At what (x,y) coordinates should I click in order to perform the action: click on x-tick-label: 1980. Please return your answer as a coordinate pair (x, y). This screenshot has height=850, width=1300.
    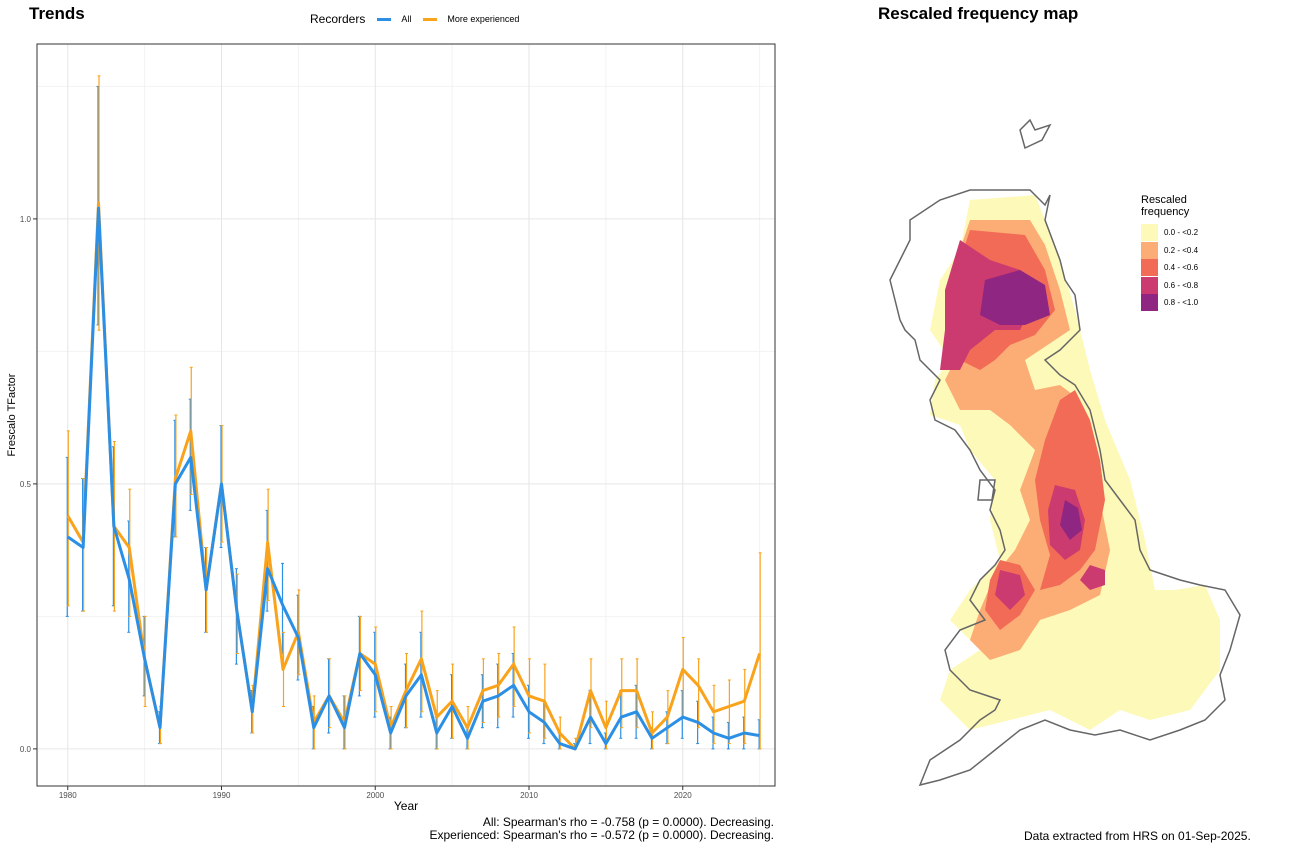
    Looking at the image, I should click on (68, 795).